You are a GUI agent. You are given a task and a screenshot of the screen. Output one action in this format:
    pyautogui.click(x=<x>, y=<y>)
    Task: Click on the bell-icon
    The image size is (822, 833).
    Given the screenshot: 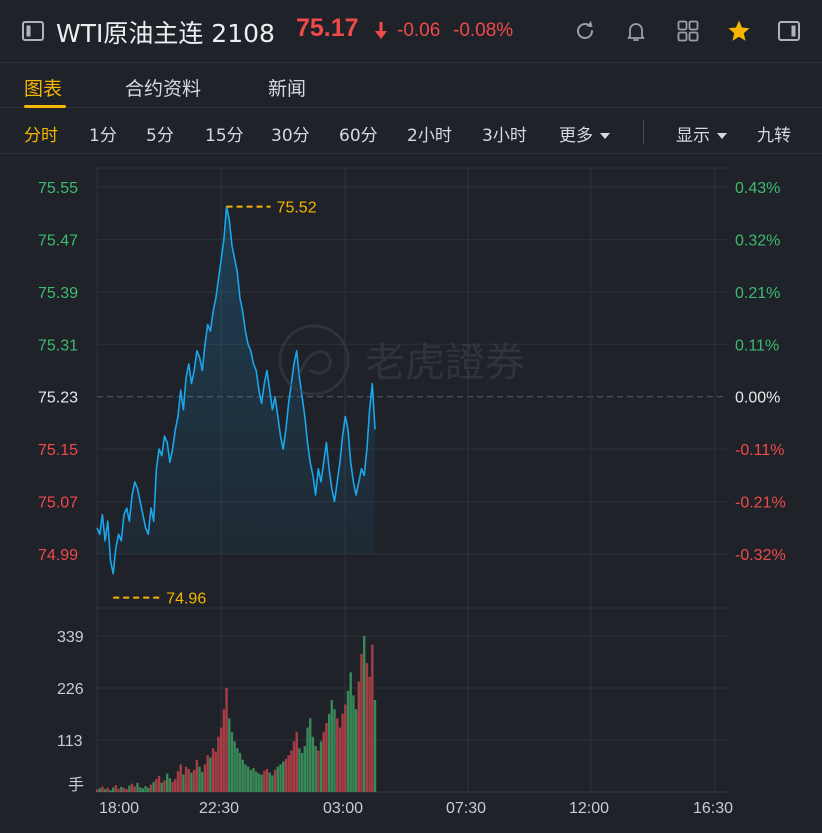 What is the action you would take?
    pyautogui.click(x=636, y=31)
    